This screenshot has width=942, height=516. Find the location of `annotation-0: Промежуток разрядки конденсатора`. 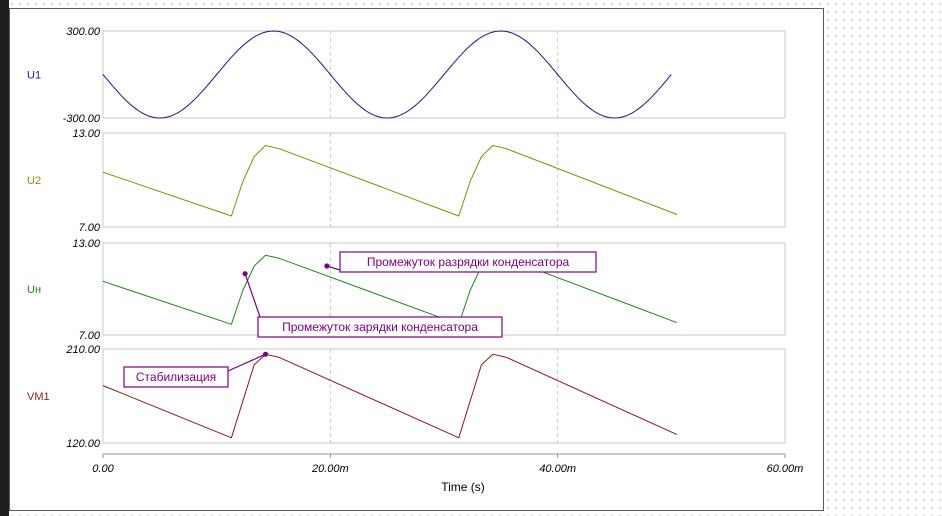

annotation-0: Промежуток разрядки конденсатора is located at coordinates (460, 262).